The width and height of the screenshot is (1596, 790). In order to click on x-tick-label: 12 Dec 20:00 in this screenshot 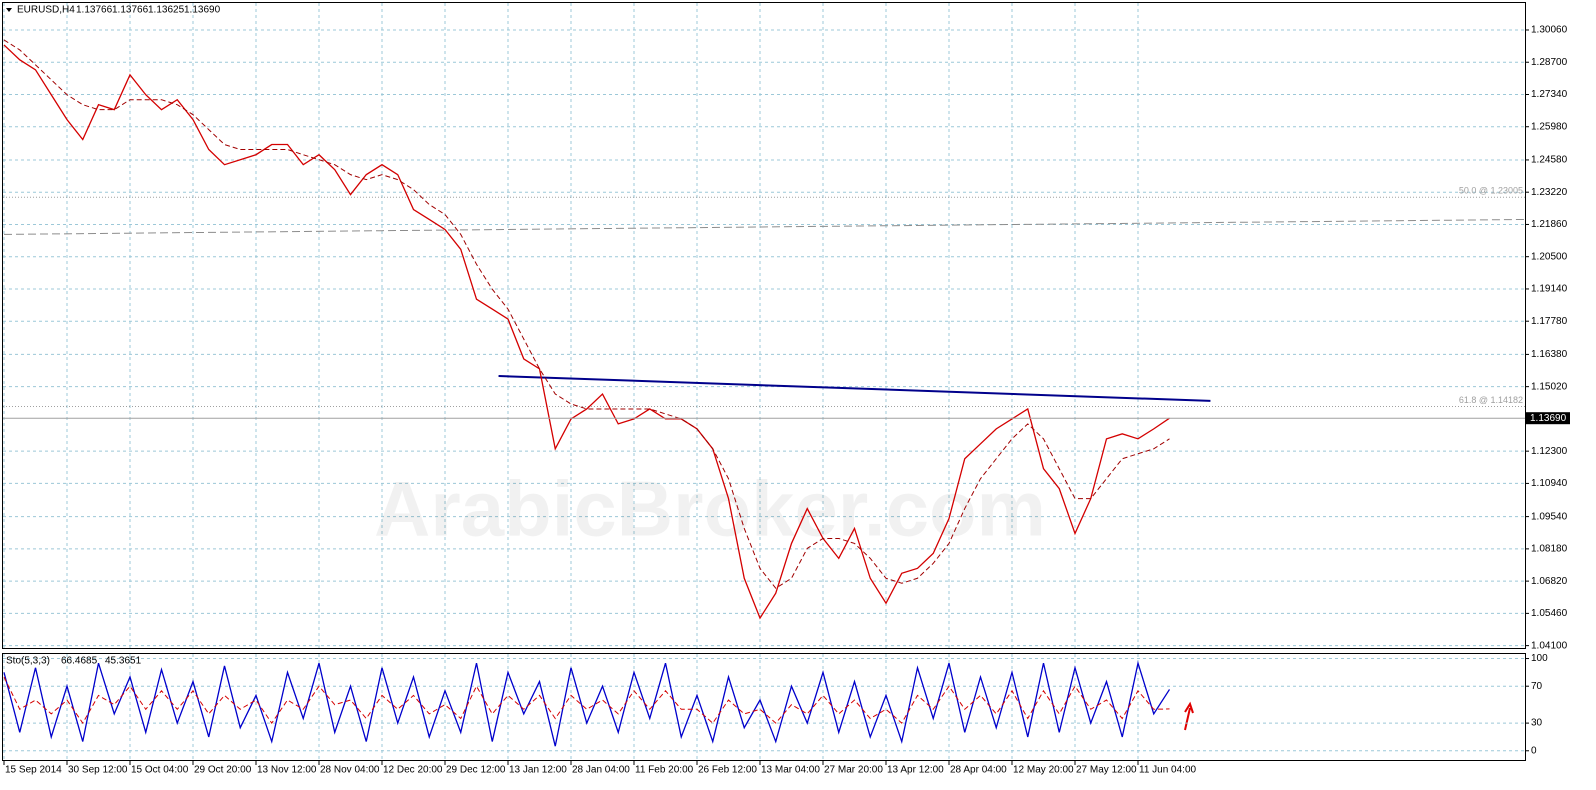, I will do `click(413, 770)`.